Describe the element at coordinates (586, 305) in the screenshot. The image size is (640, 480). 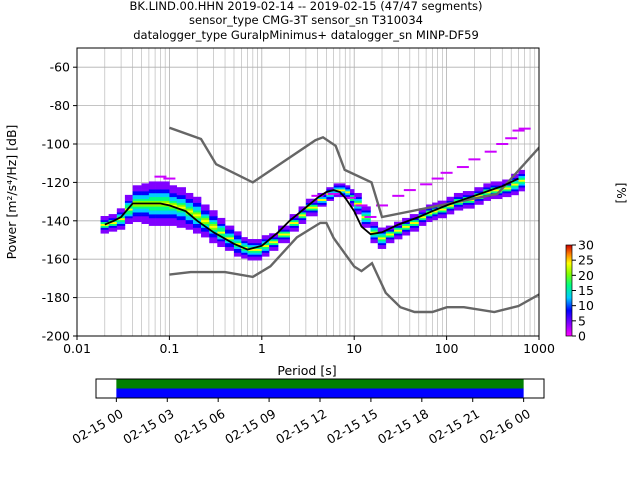
I see `colorbar-tick-label: 10` at that location.